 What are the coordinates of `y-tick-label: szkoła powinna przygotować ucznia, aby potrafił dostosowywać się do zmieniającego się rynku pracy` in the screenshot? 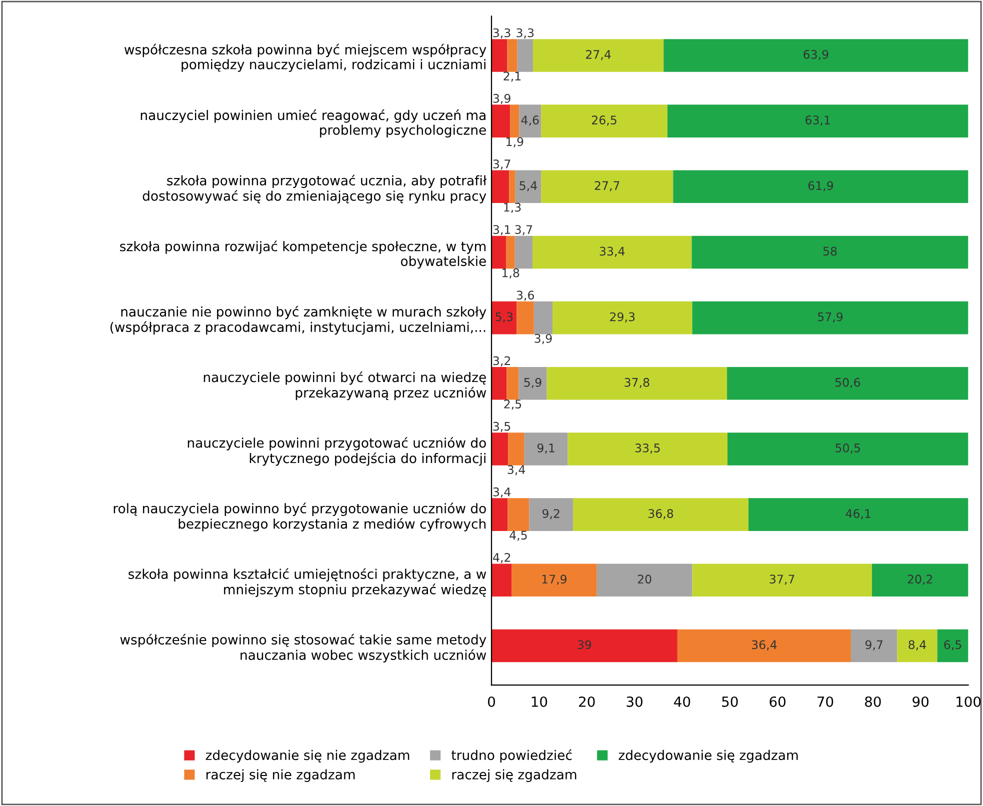 It's located at (314, 189).